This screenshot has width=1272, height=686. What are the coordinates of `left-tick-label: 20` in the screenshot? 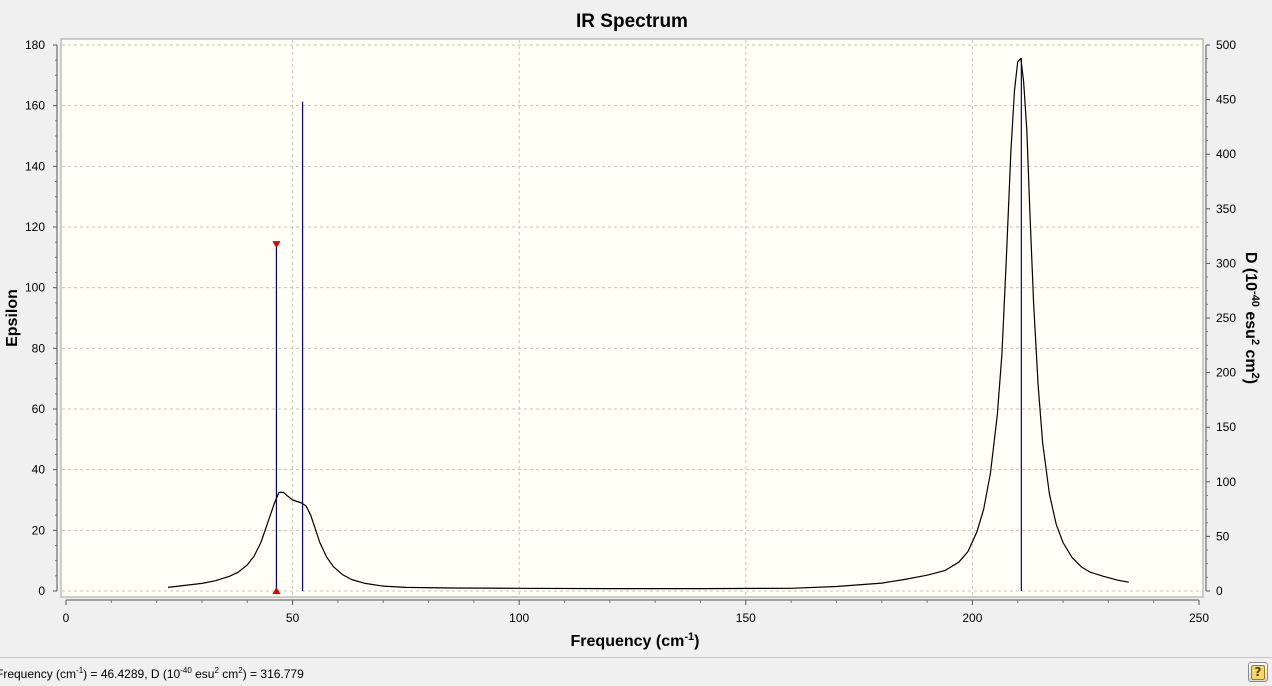 It's located at (39, 530).